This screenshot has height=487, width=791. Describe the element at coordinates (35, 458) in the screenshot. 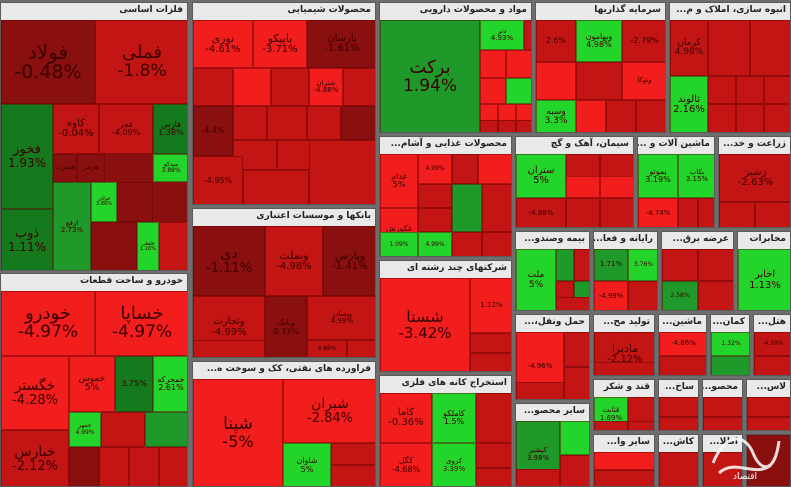

I see `stock-tile: خبارس -2.12%` at that location.